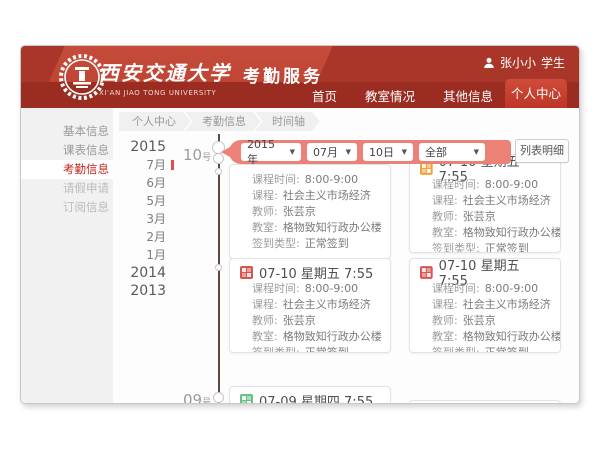 The height and width of the screenshot is (450, 600). What do you see at coordinates (165, 73) in the screenshot?
I see `university-name-cn: 西安交通大学` at bounding box center [165, 73].